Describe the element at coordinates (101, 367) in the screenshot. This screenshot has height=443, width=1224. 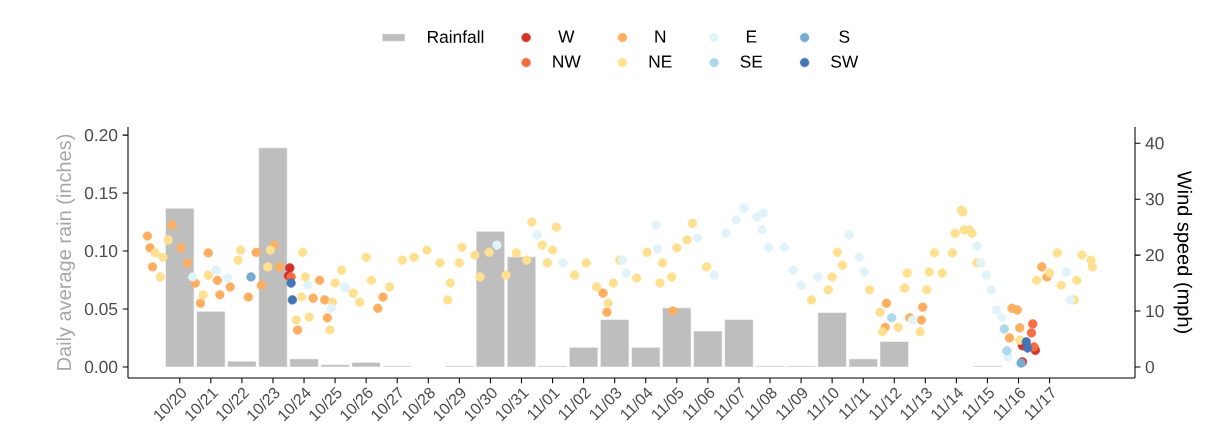
I see `y-tick-label: 0.00` at that location.